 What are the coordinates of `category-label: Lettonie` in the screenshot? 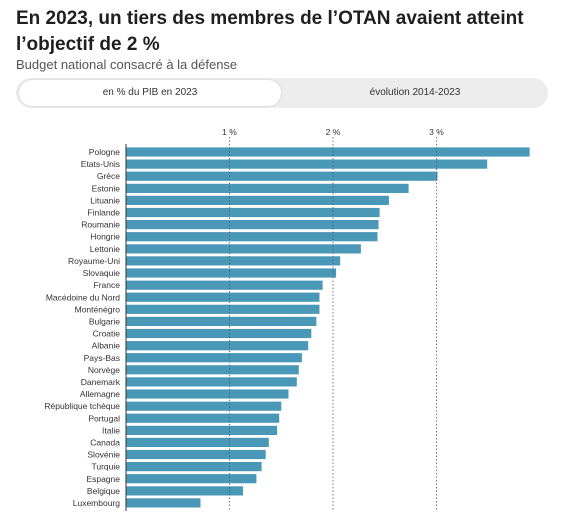 It's located at (105, 249).